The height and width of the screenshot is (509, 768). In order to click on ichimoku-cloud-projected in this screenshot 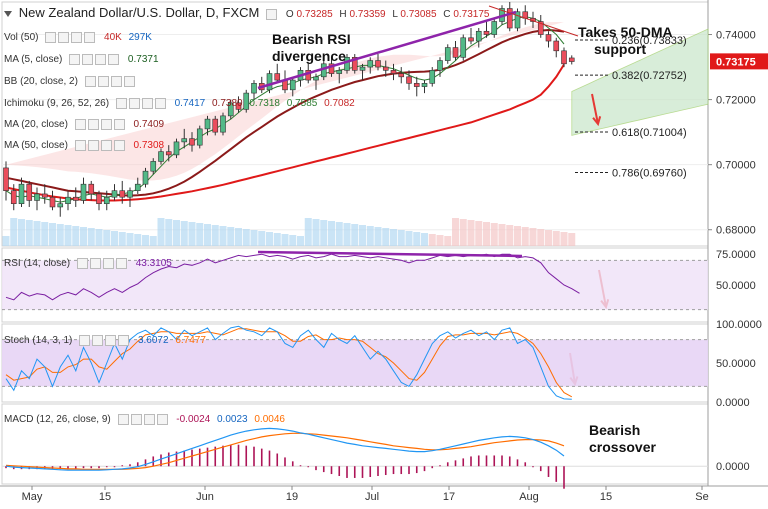, I will do `click(640, 82)`.